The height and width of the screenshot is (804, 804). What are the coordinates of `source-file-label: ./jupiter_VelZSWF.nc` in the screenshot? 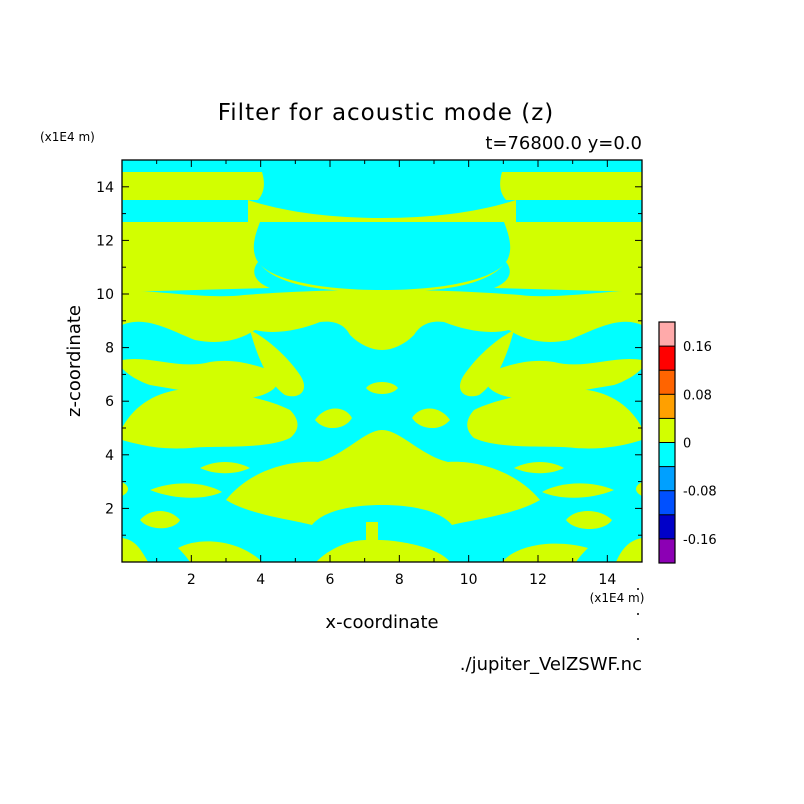 It's located at (551, 664).